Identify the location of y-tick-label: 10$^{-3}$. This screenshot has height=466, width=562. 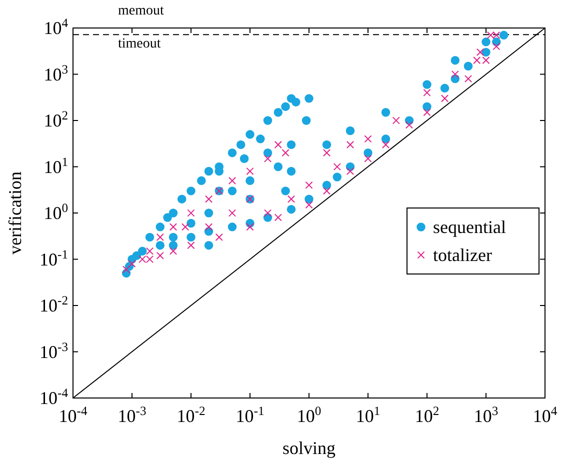
(54, 351).